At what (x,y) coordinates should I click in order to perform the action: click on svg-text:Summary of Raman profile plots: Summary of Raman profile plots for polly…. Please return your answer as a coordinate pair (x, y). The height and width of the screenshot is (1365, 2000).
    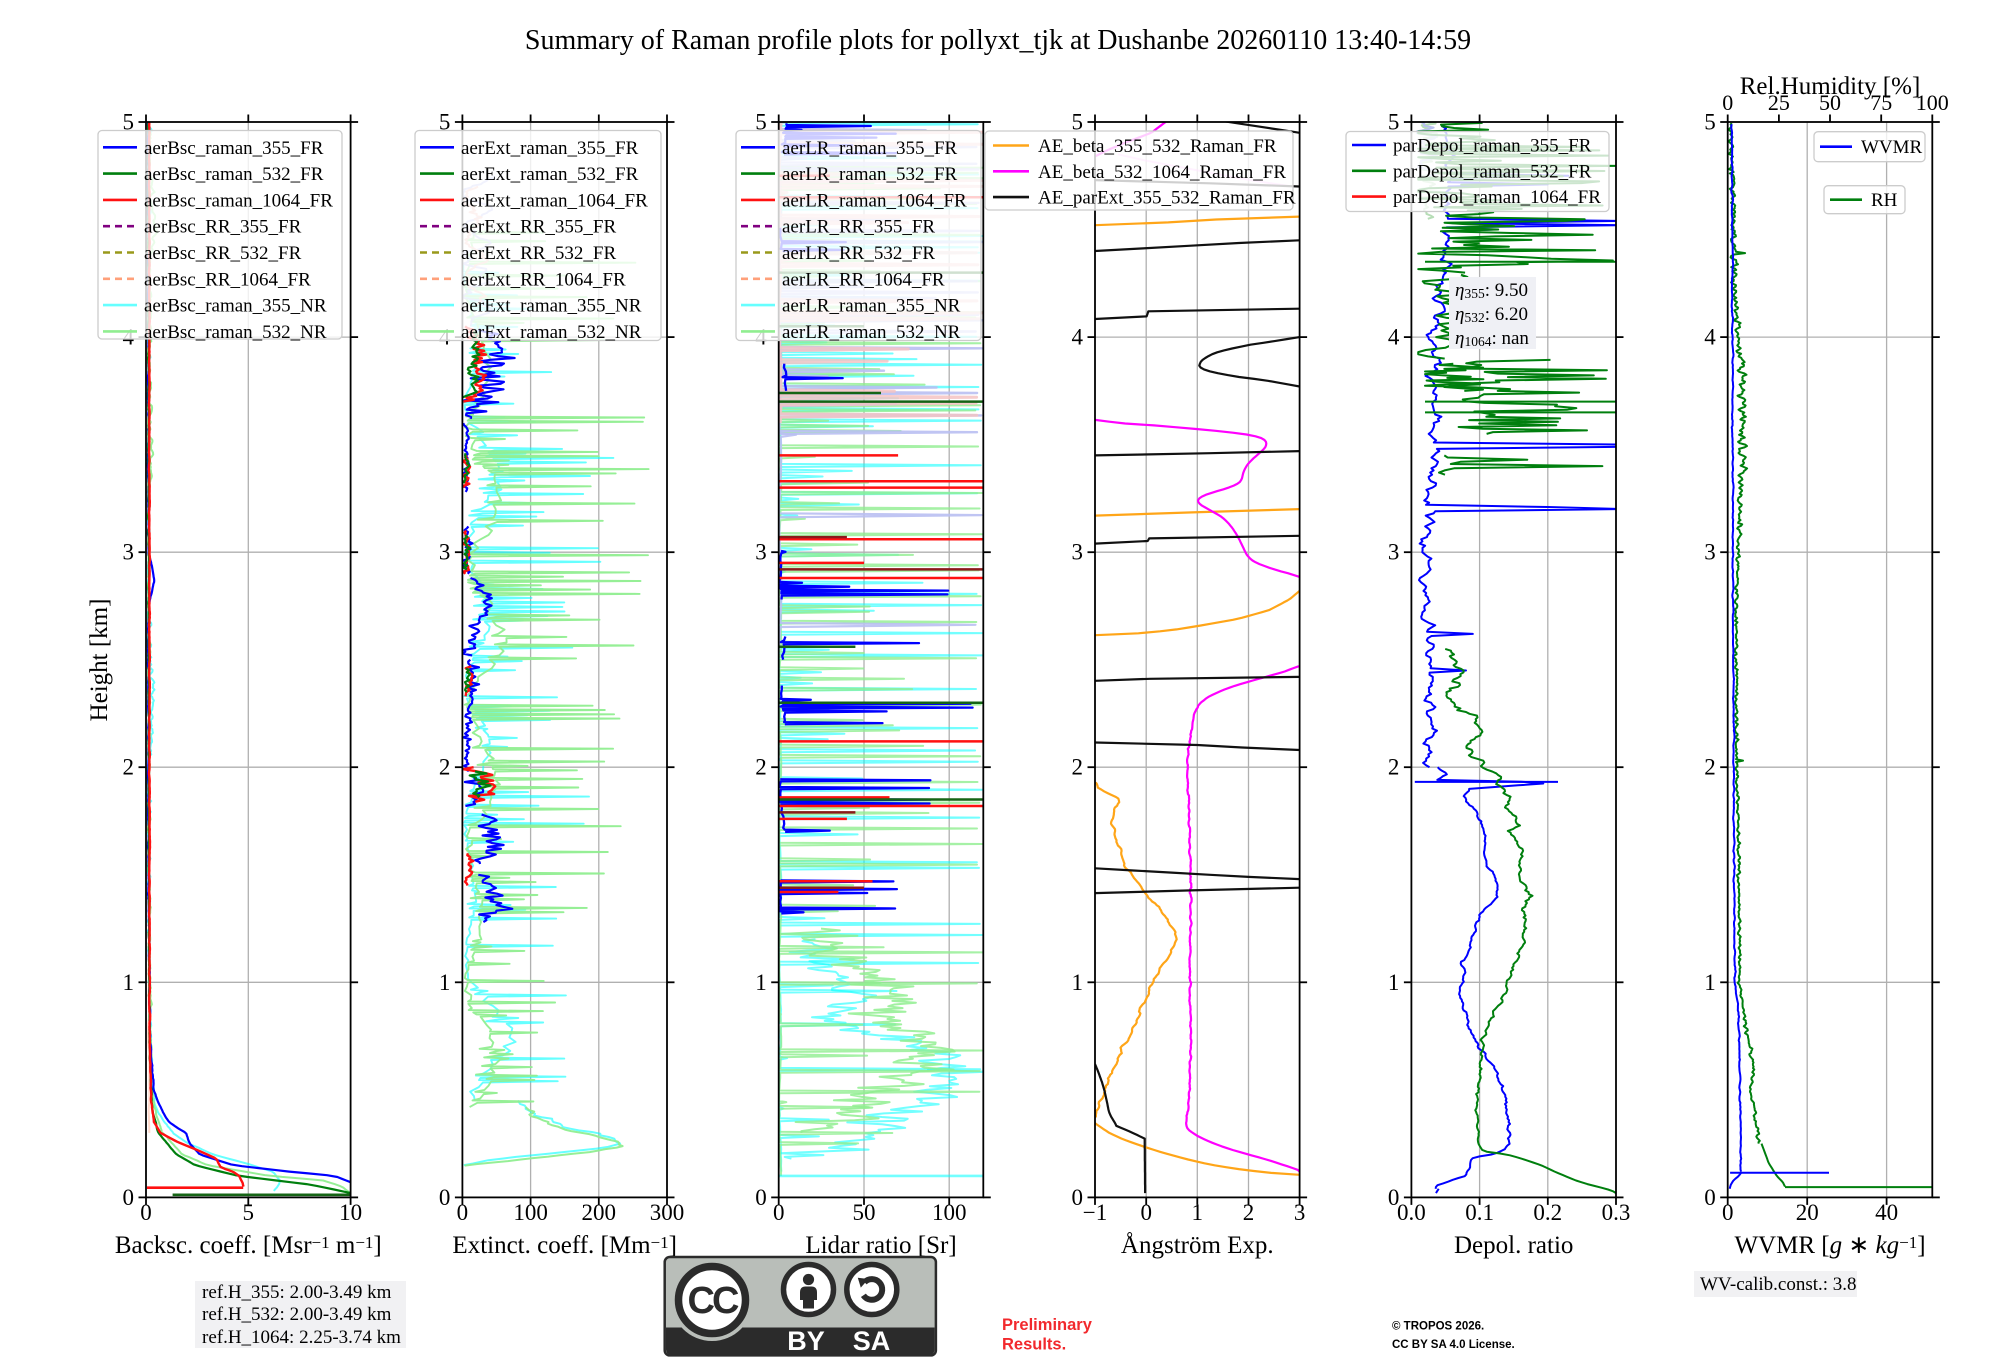
    Looking at the image, I should click on (998, 40).